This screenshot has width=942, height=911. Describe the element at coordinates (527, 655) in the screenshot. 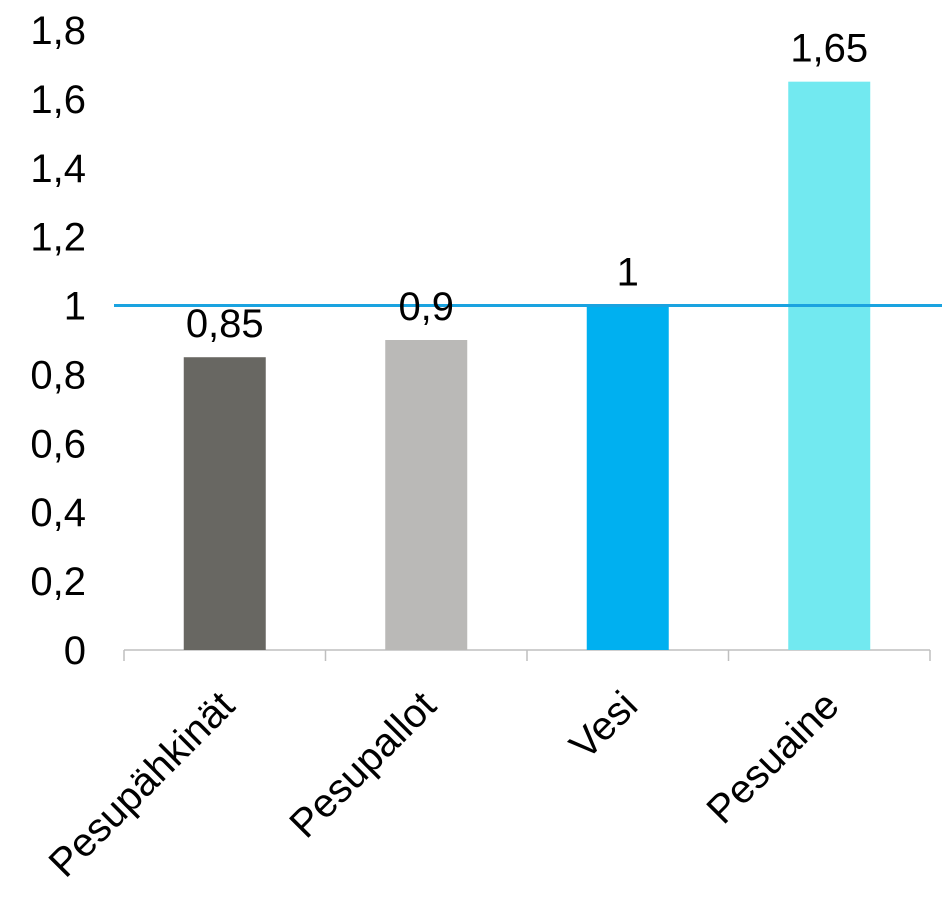

I see `x-axis` at that location.